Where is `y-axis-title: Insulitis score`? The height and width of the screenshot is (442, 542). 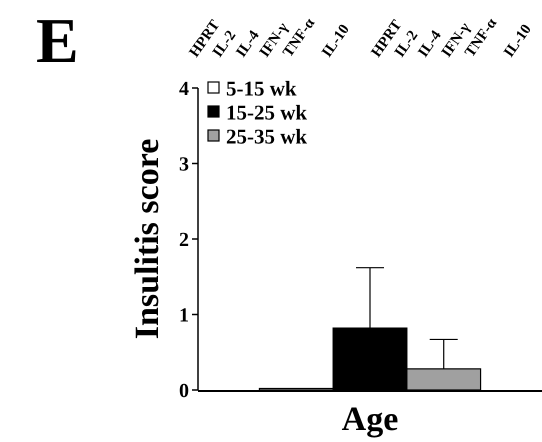
y-axis-title: Insulitis score is located at coordinates (147, 239).